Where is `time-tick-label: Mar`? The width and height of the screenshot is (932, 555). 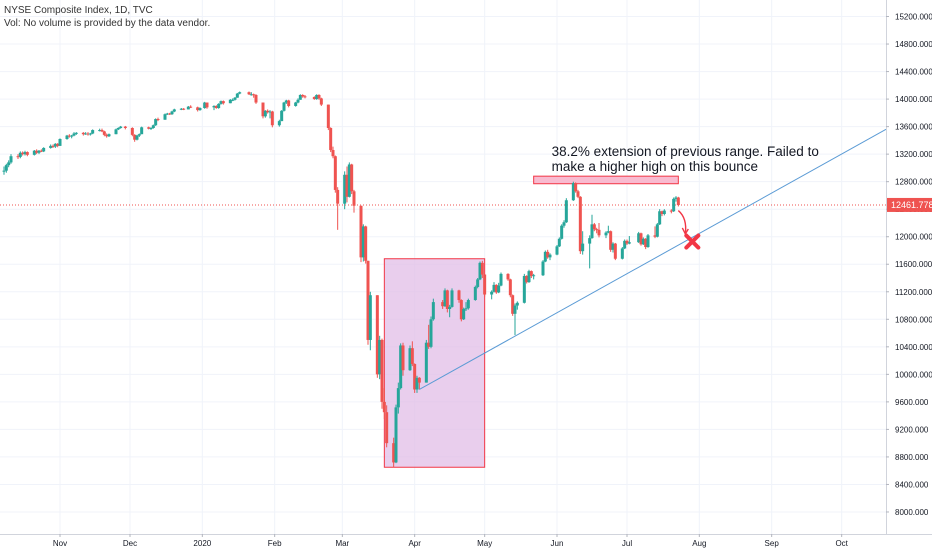
time-tick-label: Mar is located at coordinates (342, 543).